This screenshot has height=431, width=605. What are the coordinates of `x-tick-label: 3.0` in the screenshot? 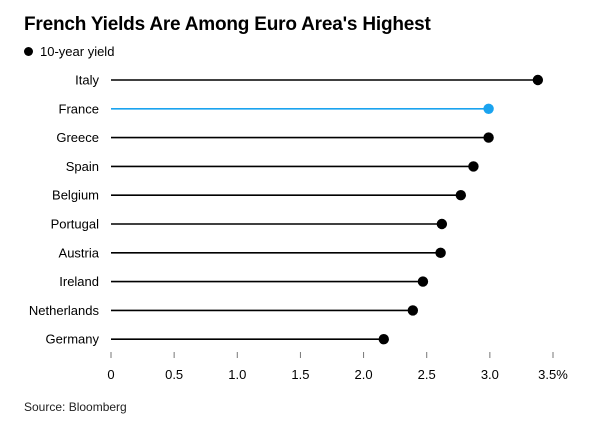 It's located at (490, 374).